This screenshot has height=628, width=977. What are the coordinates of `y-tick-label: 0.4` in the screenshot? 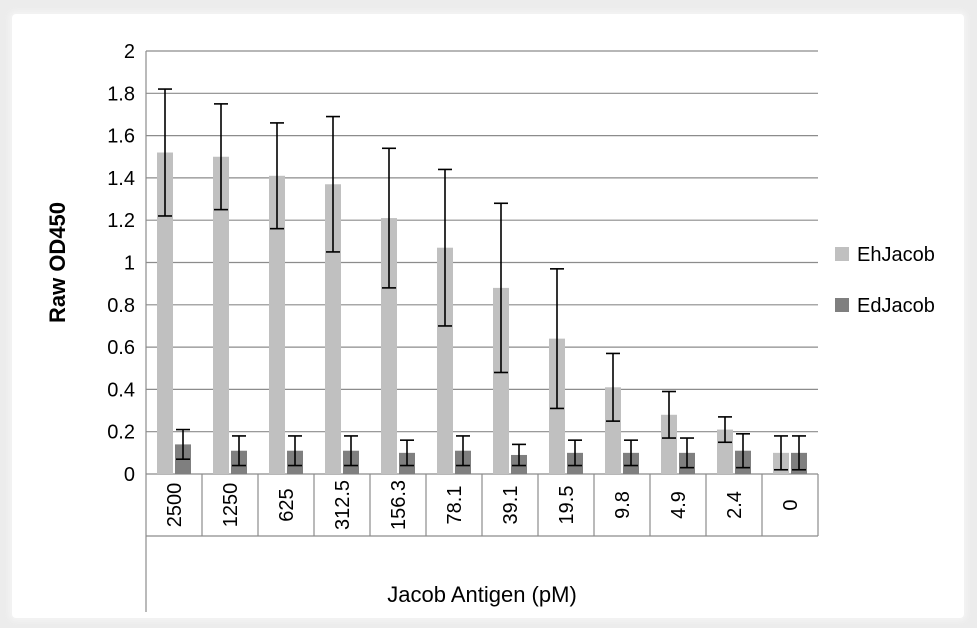 It's located at (121, 390).